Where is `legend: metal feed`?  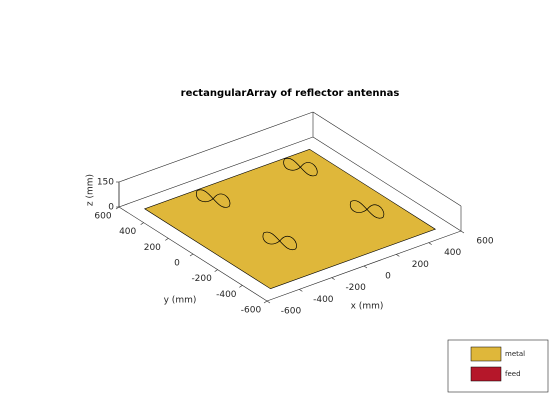
legend: metal feed is located at coordinates (498, 366).